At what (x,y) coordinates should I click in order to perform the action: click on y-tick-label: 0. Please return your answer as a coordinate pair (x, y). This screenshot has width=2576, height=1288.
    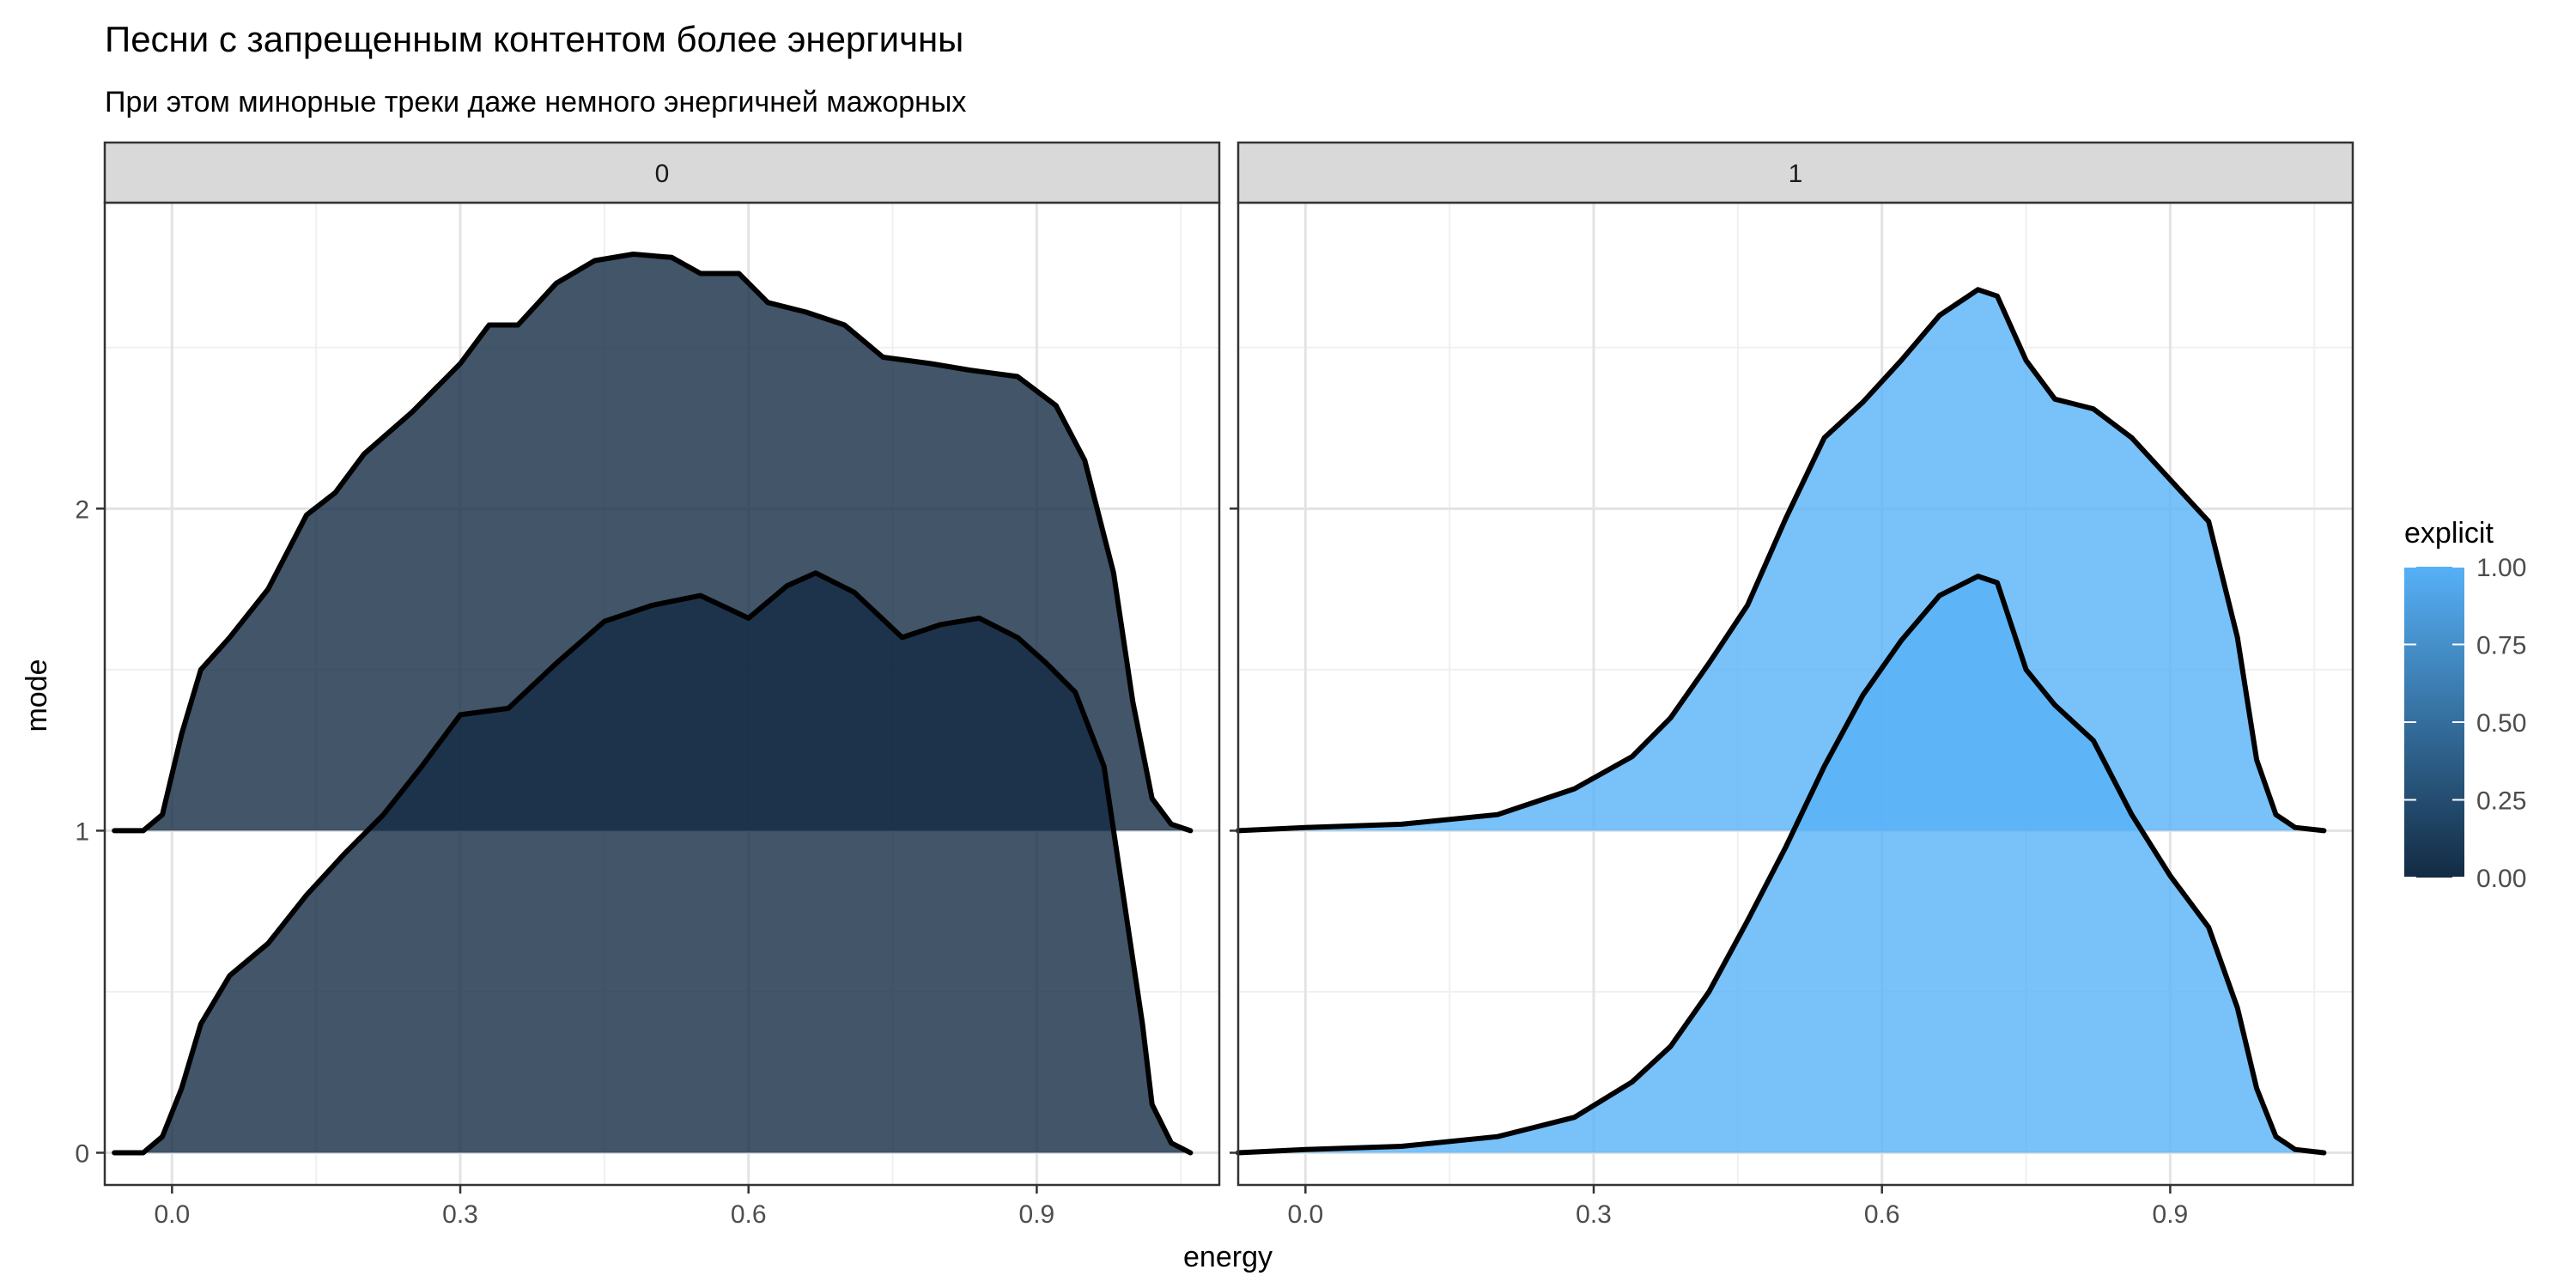
    Looking at the image, I should click on (82, 1153).